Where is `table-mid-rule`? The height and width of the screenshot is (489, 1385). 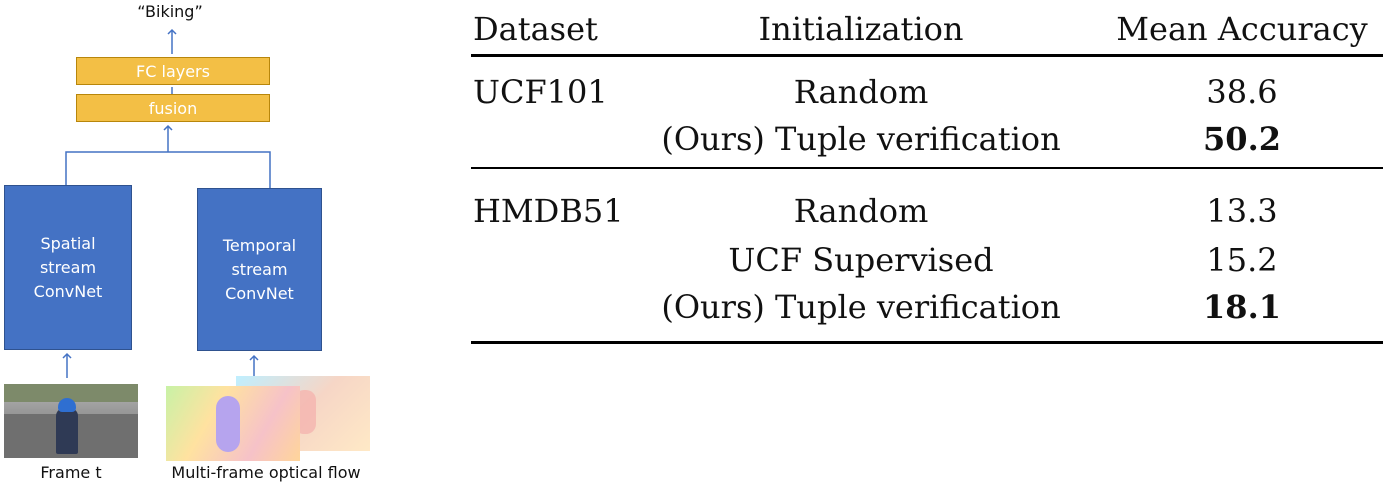 table-mid-rule is located at coordinates (927, 168).